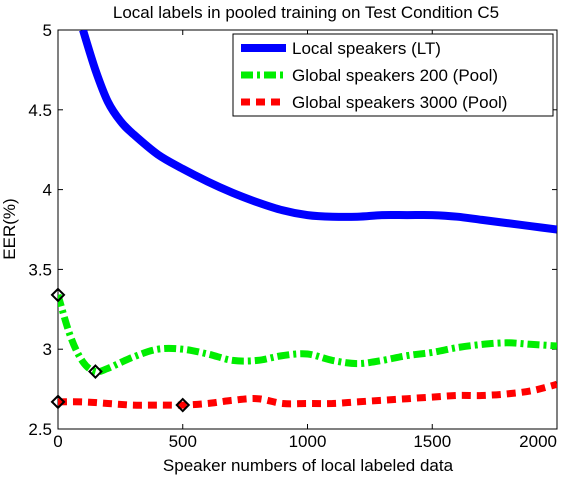 The height and width of the screenshot is (478, 580). What do you see at coordinates (40, 269) in the screenshot?
I see `y-tick-label: 3.5` at bounding box center [40, 269].